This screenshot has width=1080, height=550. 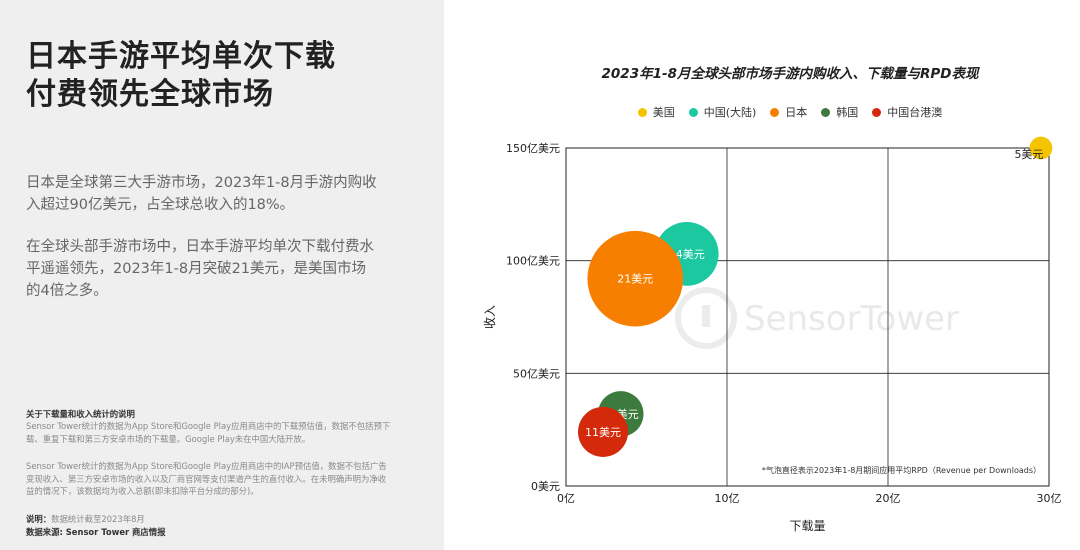 I want to click on y-tick-label: 100亿美元, so click(x=533, y=261).